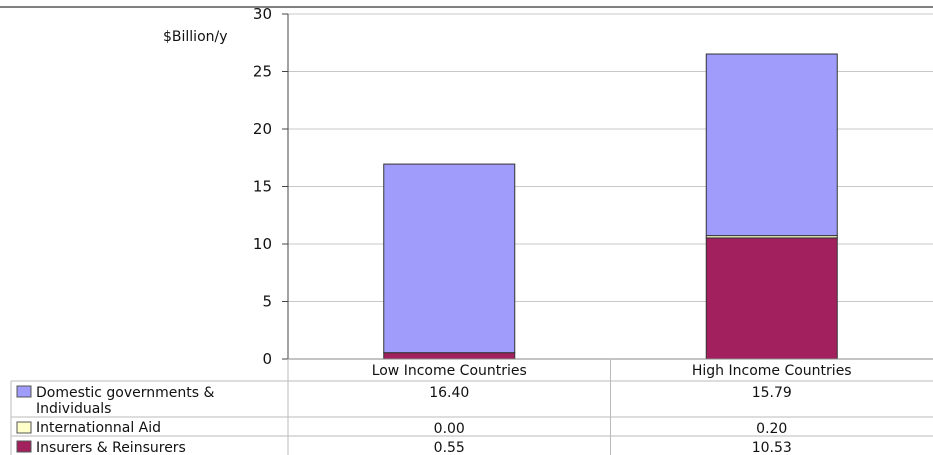  Describe the element at coordinates (98, 428) in the screenshot. I see `legend-label: Internationnal Aid` at that location.